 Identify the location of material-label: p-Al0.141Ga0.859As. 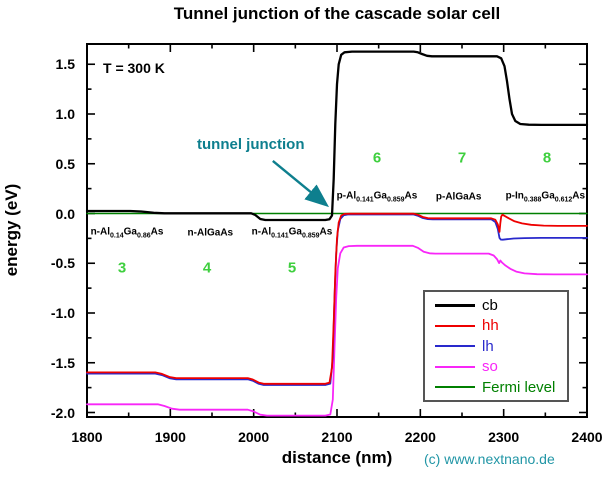
(377, 197).